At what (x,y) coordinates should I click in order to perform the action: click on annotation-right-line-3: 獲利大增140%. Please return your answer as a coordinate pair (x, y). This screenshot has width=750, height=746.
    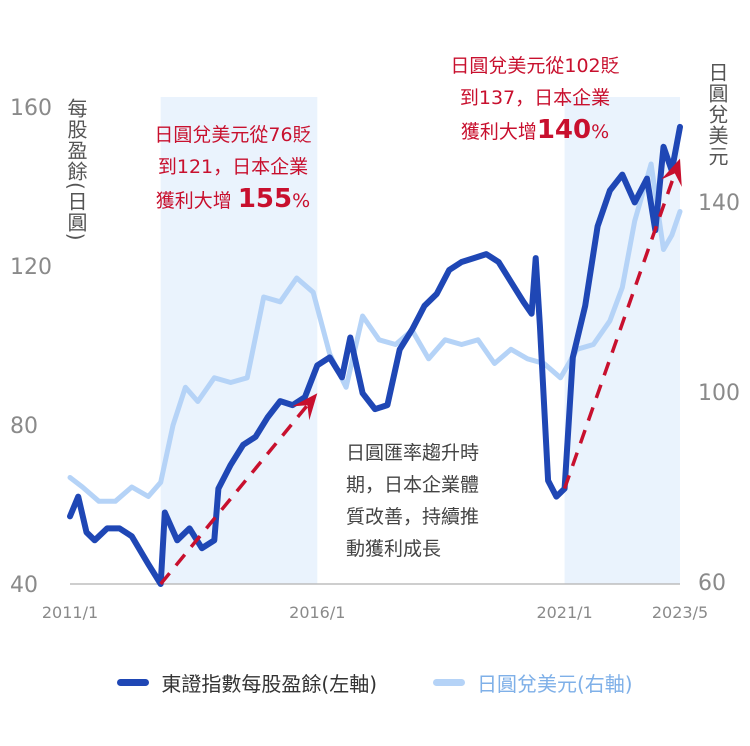
    Looking at the image, I should click on (535, 130).